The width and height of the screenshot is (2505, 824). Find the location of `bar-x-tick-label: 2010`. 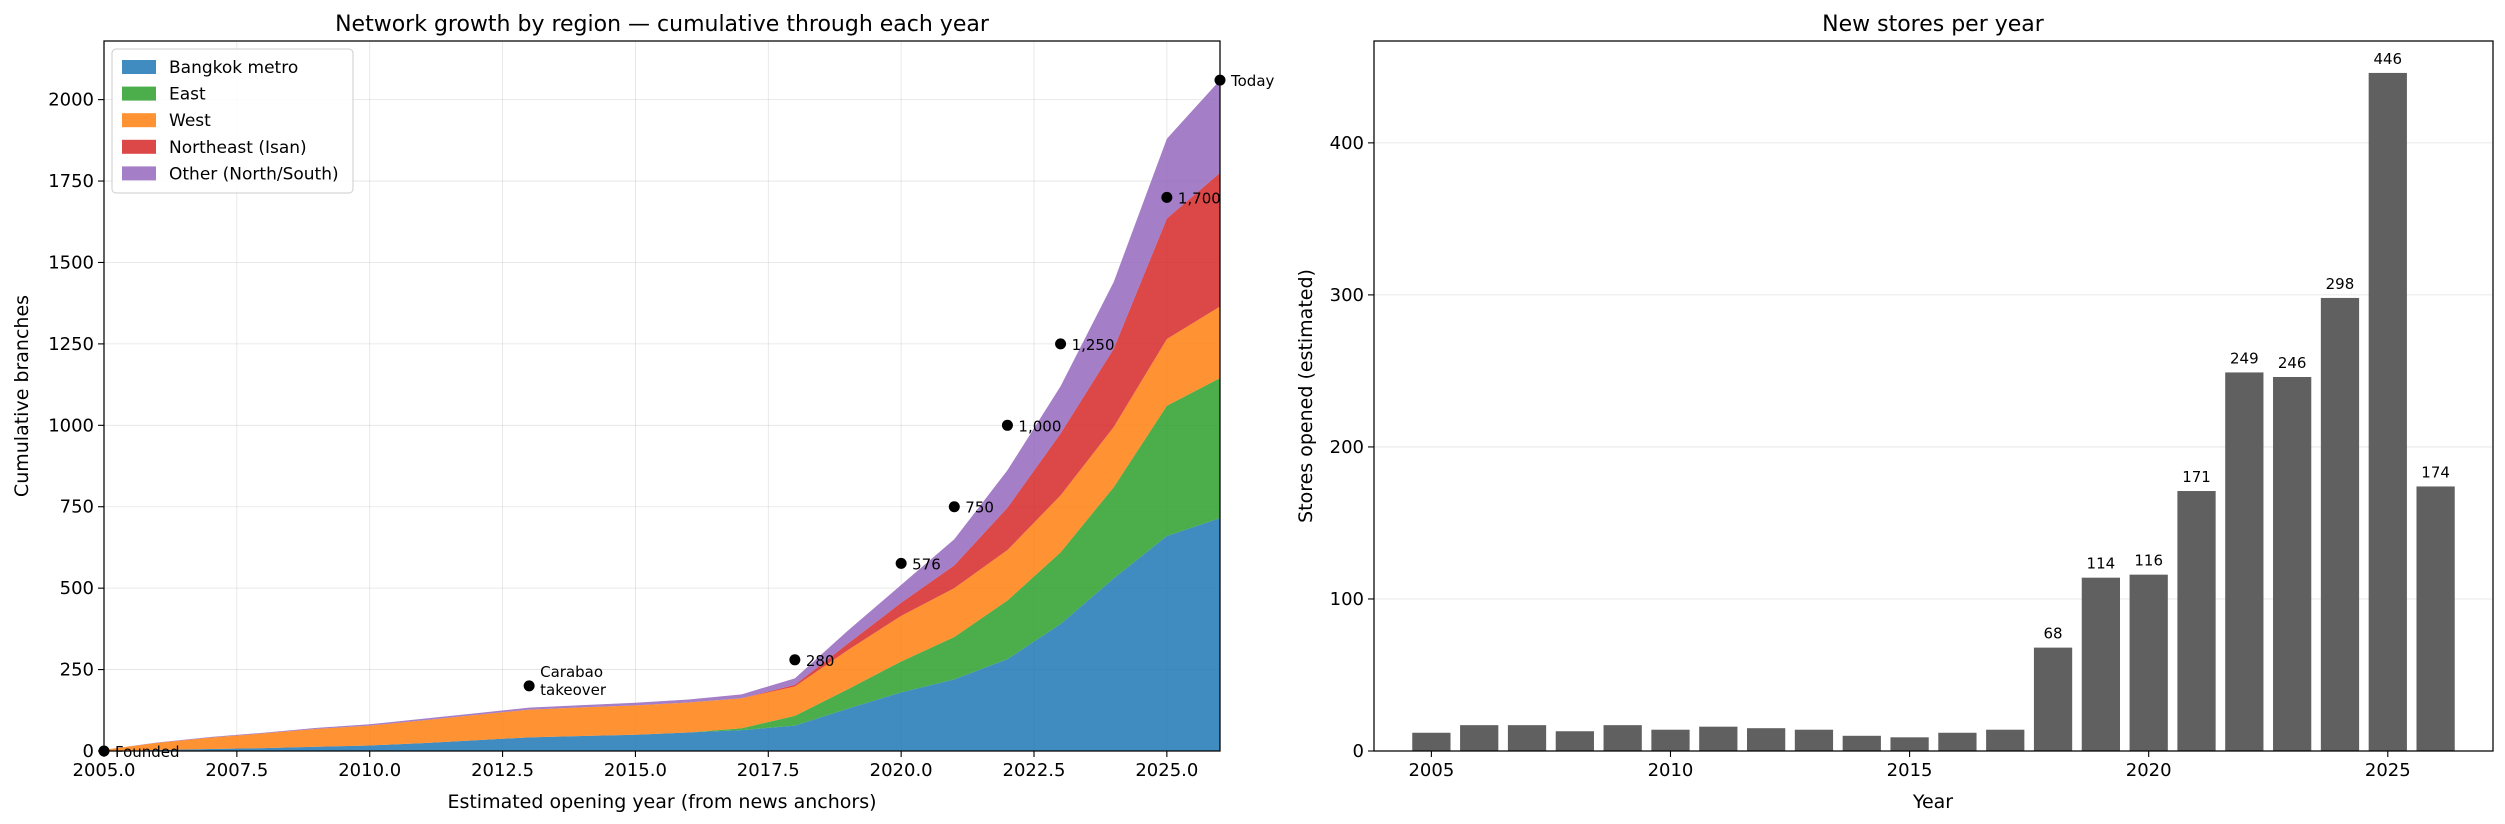

bar-x-tick-label: 2010 is located at coordinates (1671, 770).